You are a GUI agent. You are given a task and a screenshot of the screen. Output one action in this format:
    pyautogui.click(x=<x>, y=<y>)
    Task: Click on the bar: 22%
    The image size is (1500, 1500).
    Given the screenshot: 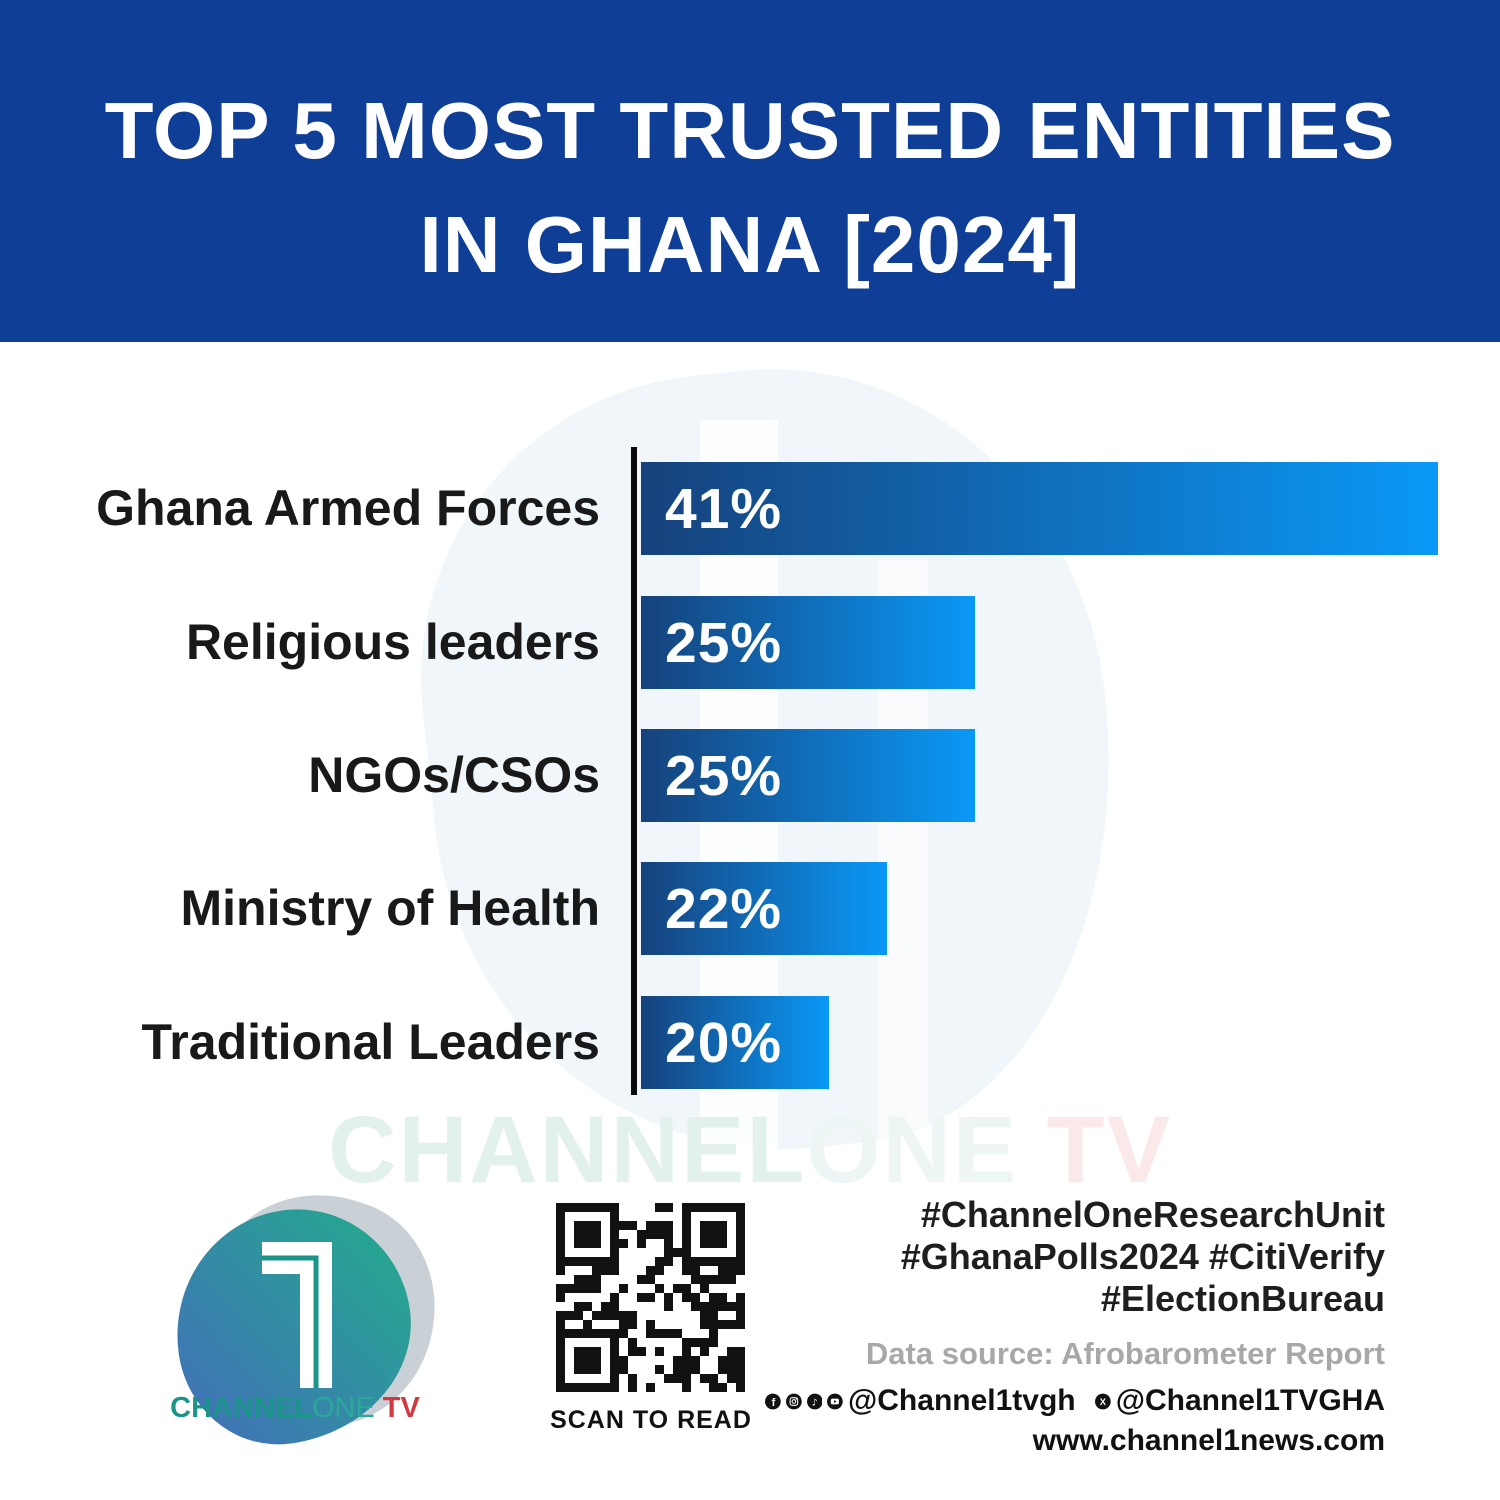 What is the action you would take?
    pyautogui.click(x=764, y=908)
    